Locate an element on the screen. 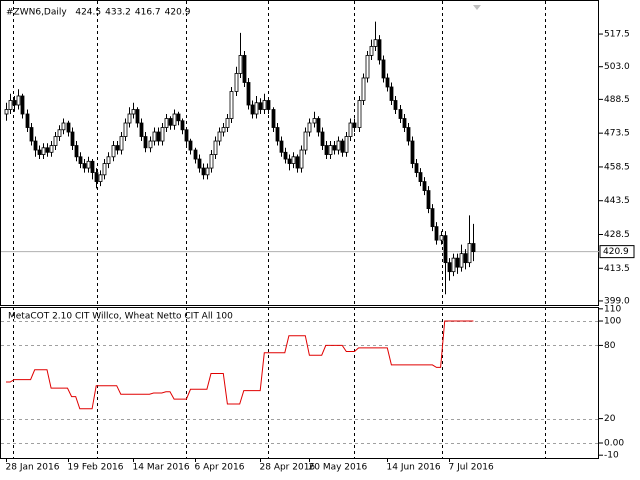  x-tick-label: 20 May 2016 is located at coordinates (338, 468).